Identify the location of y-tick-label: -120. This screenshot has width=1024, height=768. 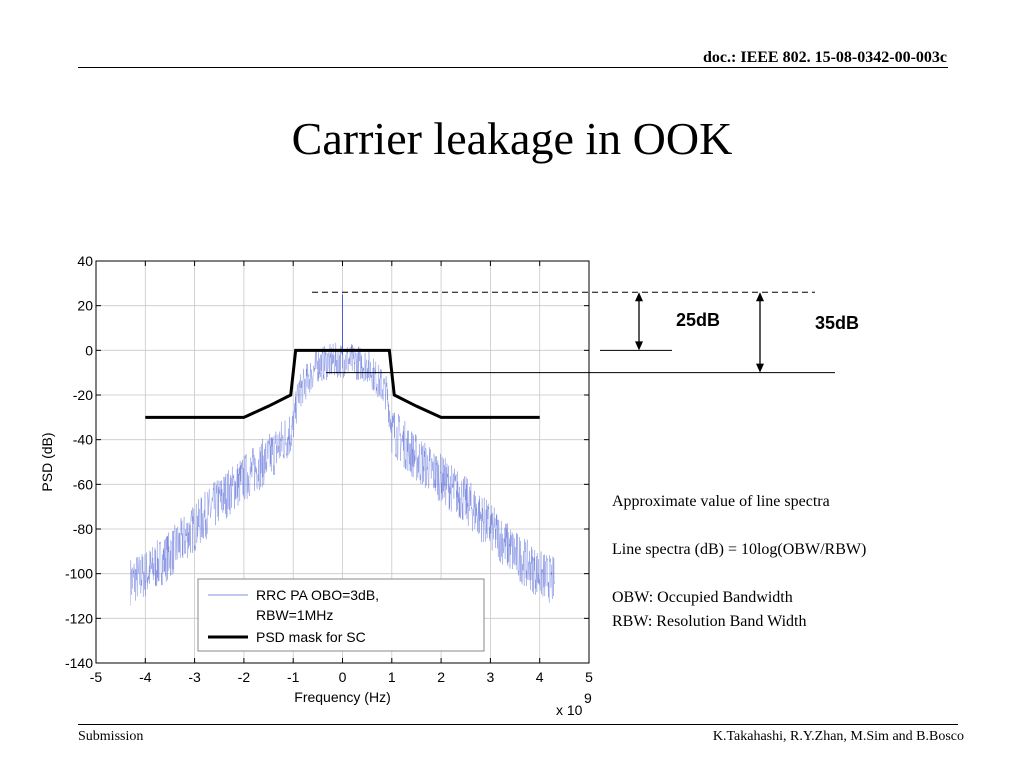
(79, 618).